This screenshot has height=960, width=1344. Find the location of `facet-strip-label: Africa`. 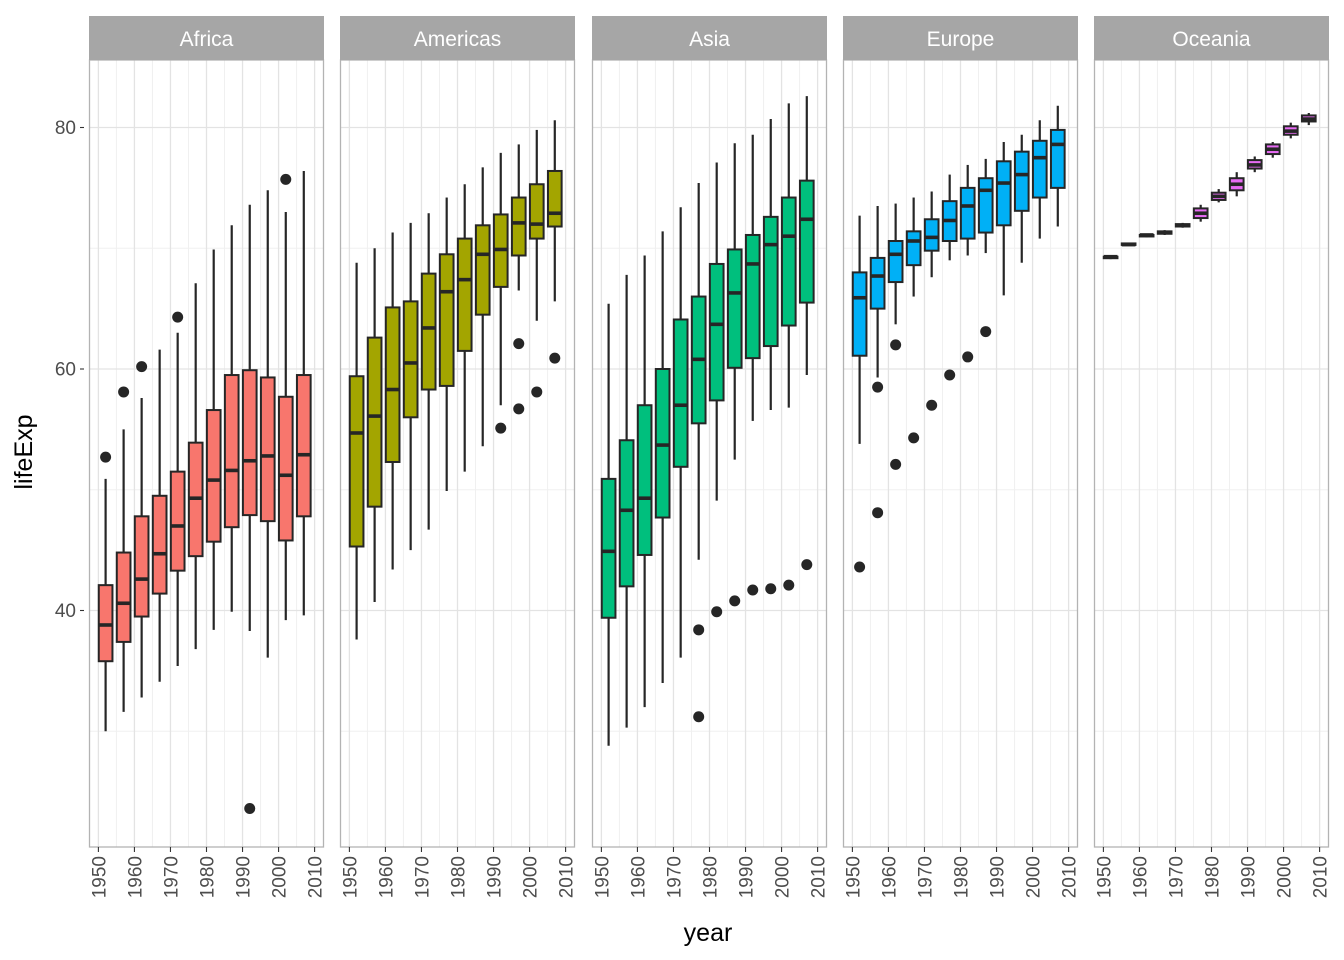

facet-strip-label: Africa is located at coordinates (207, 39).